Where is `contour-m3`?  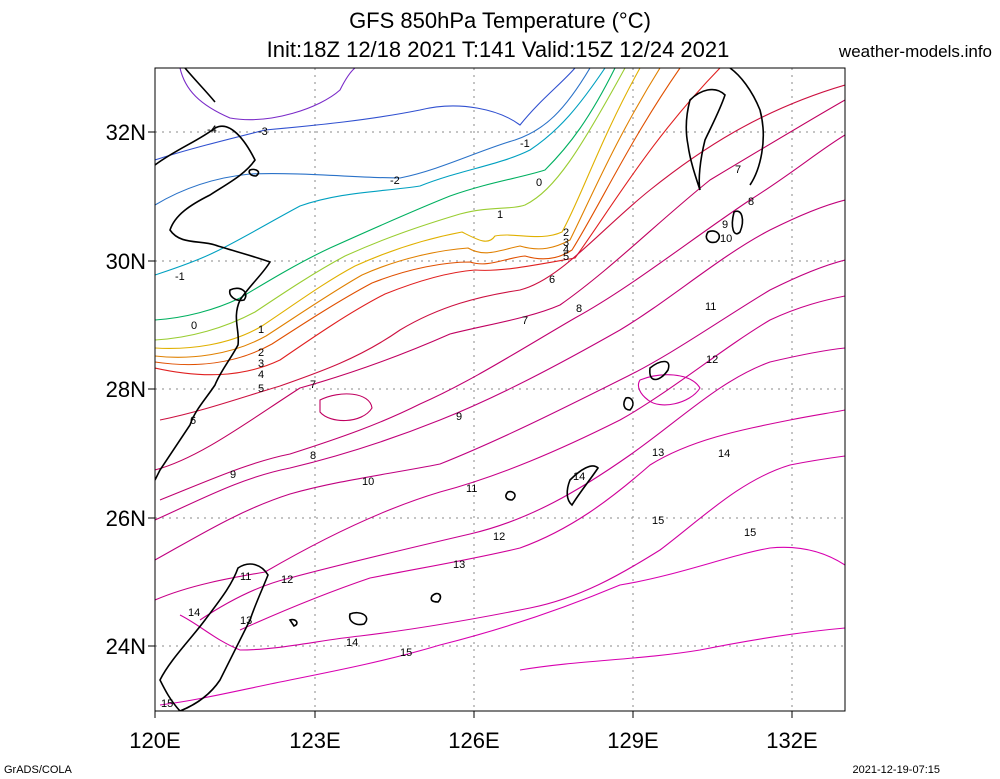
contour-m3 is located at coordinates (365, 114).